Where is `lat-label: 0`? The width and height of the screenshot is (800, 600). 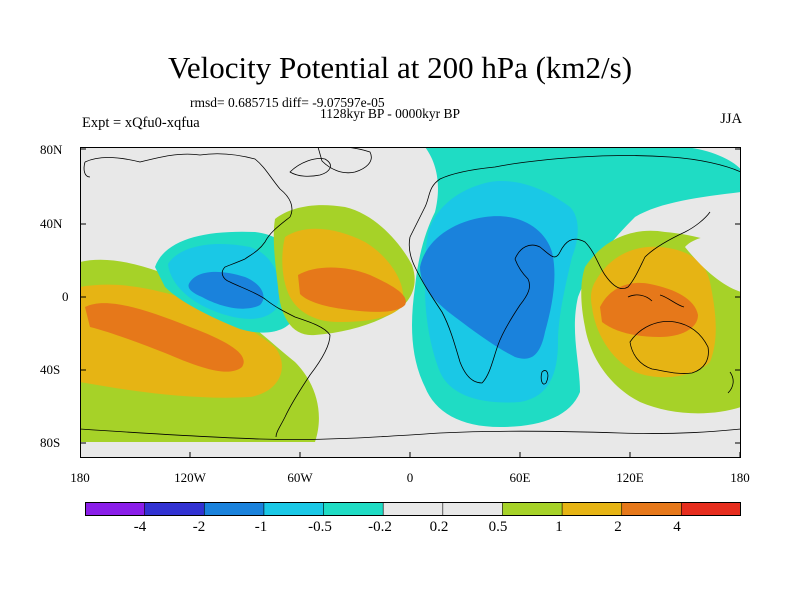
lat-label: 0 is located at coordinates (65, 296).